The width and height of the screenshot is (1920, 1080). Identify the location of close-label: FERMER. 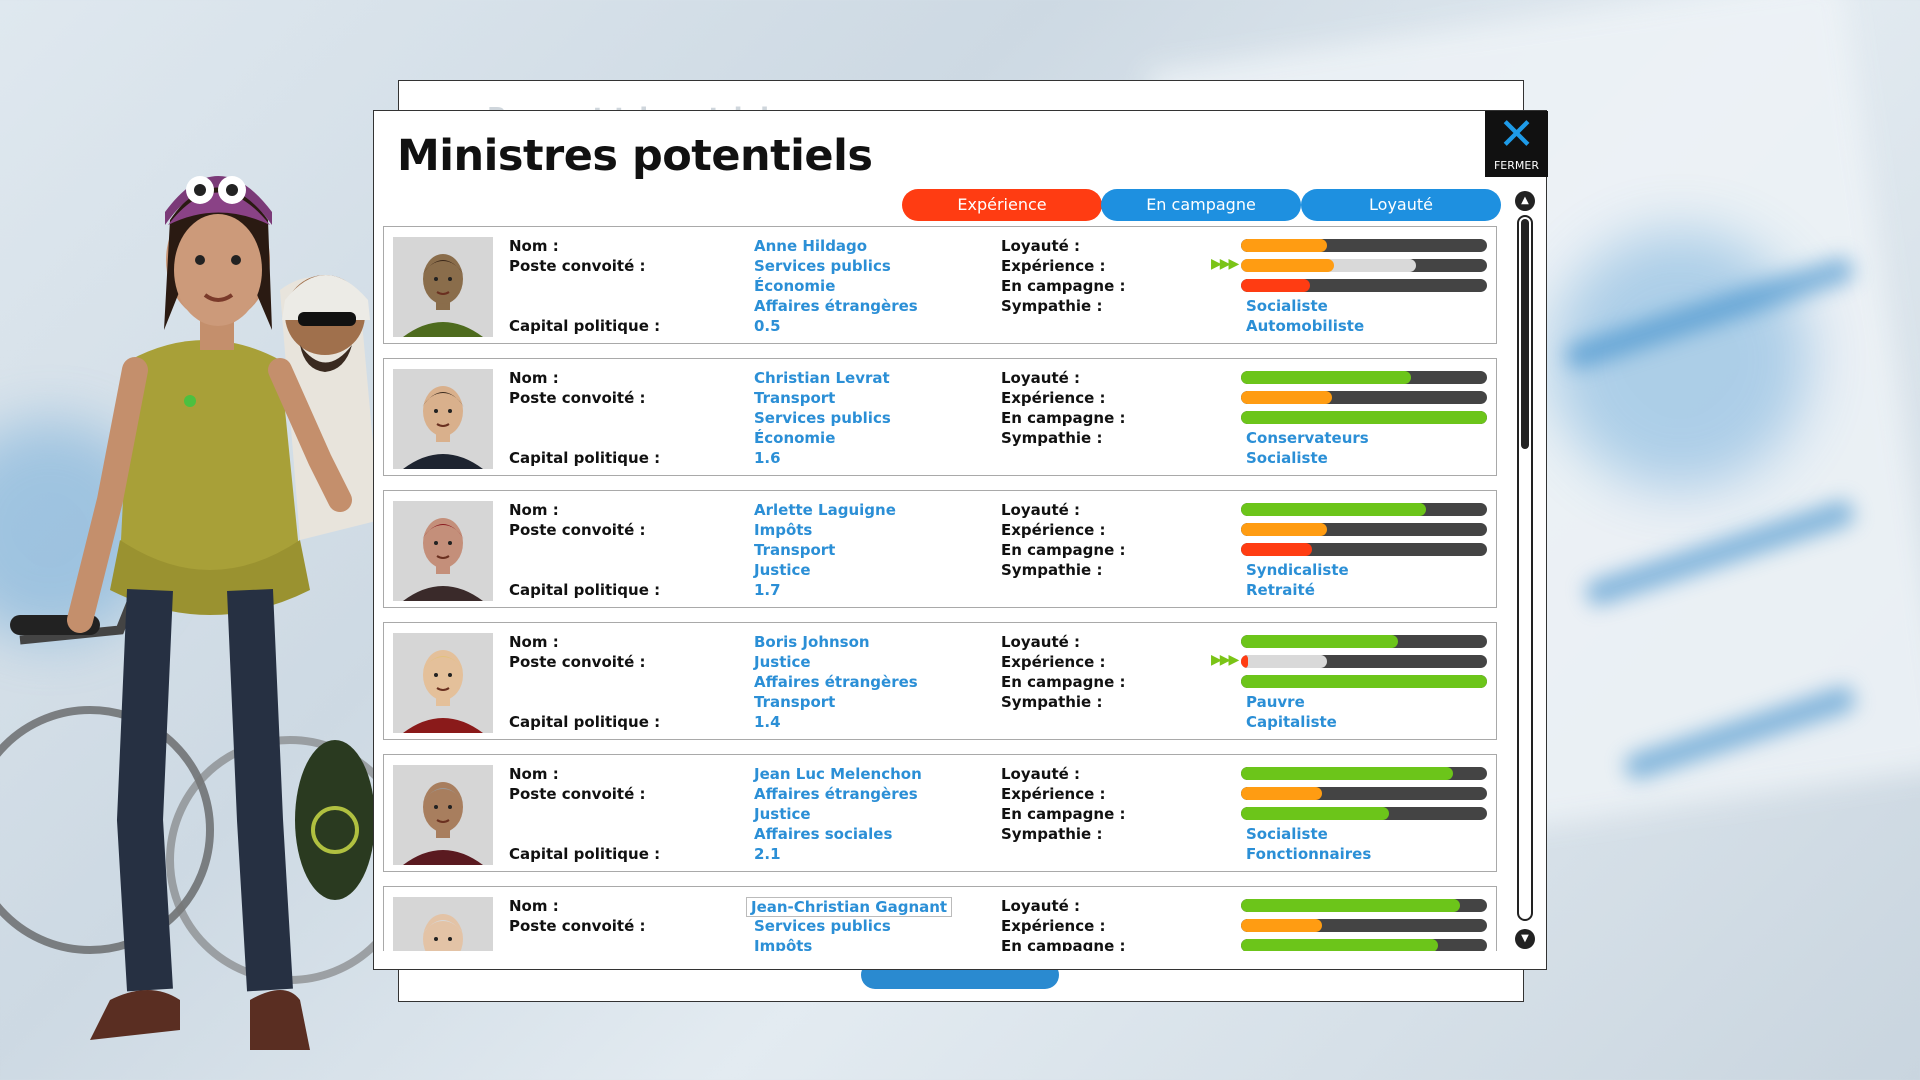
(1516, 165).